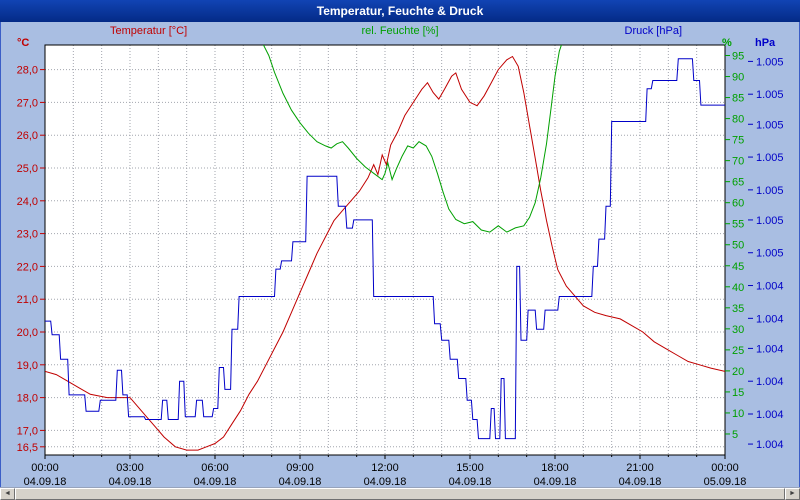 The width and height of the screenshot is (800, 500). What do you see at coordinates (738, 204) in the screenshot?
I see `svg-text: 60` at bounding box center [738, 204].